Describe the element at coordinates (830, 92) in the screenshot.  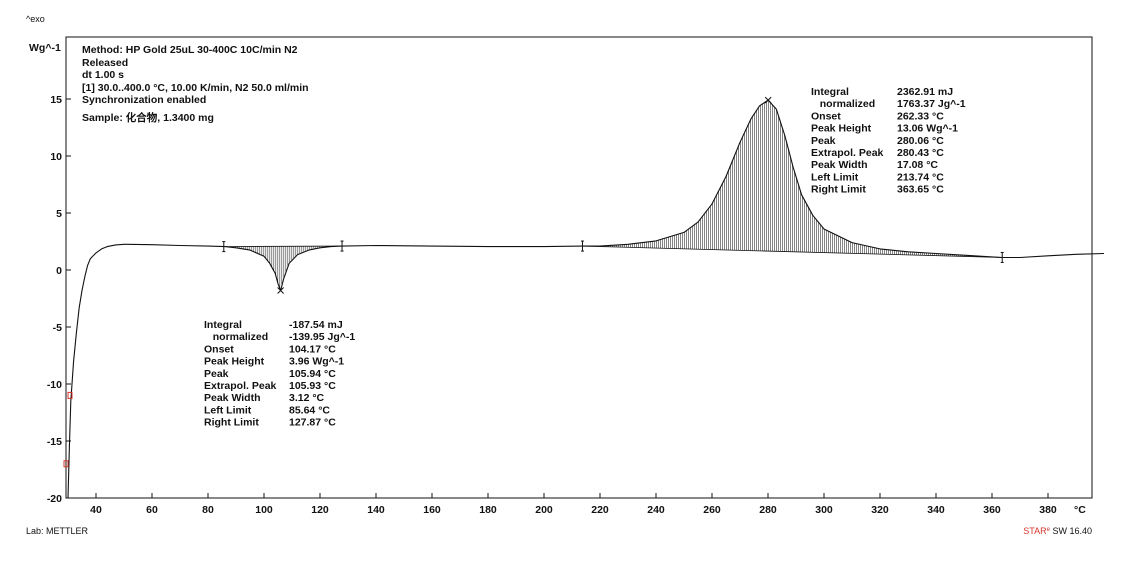
I see `peak-2-result-label: Integral` at that location.